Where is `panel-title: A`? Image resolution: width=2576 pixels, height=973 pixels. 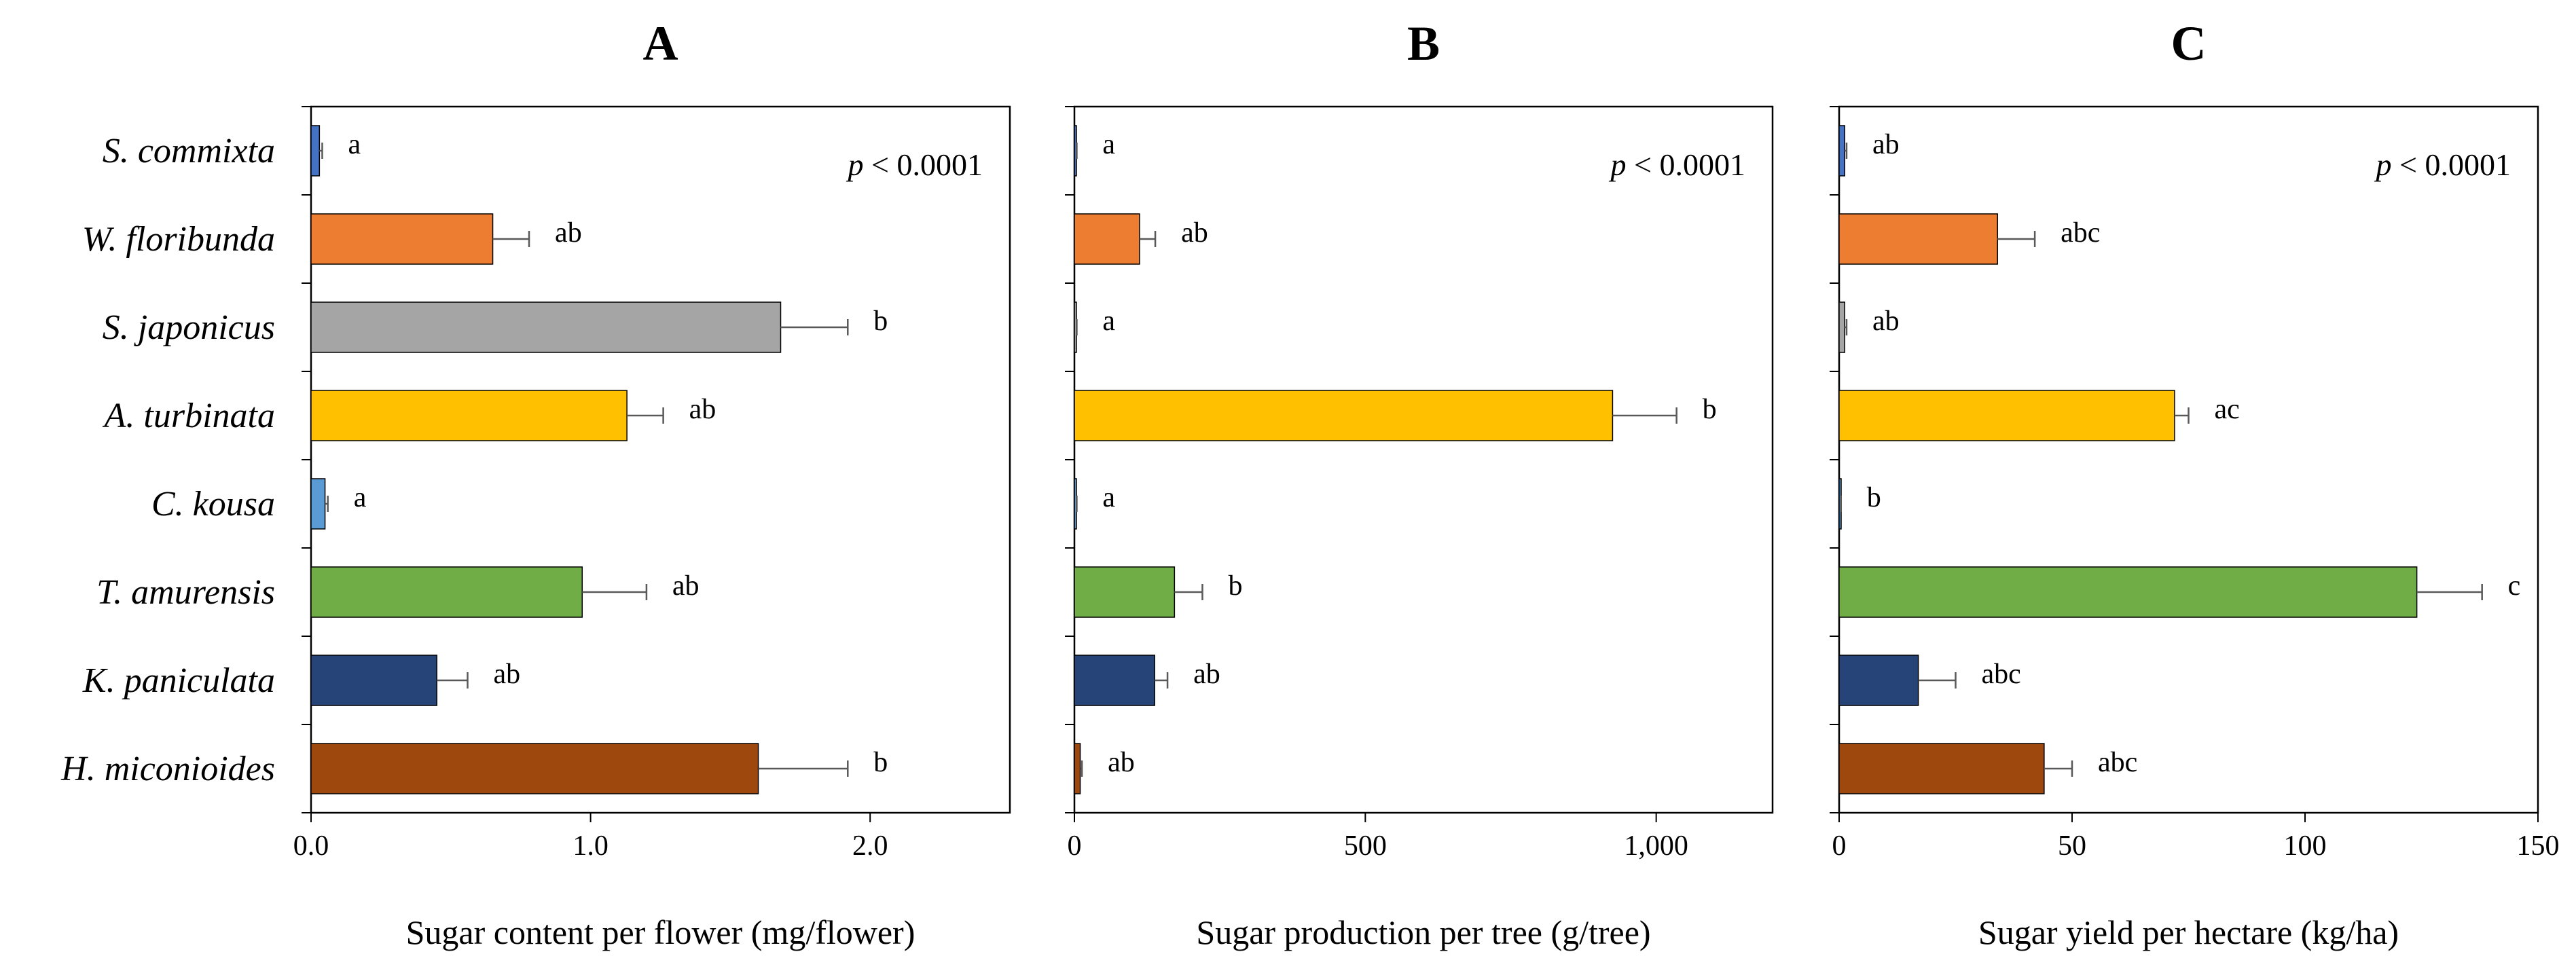
panel-title: A is located at coordinates (660, 43).